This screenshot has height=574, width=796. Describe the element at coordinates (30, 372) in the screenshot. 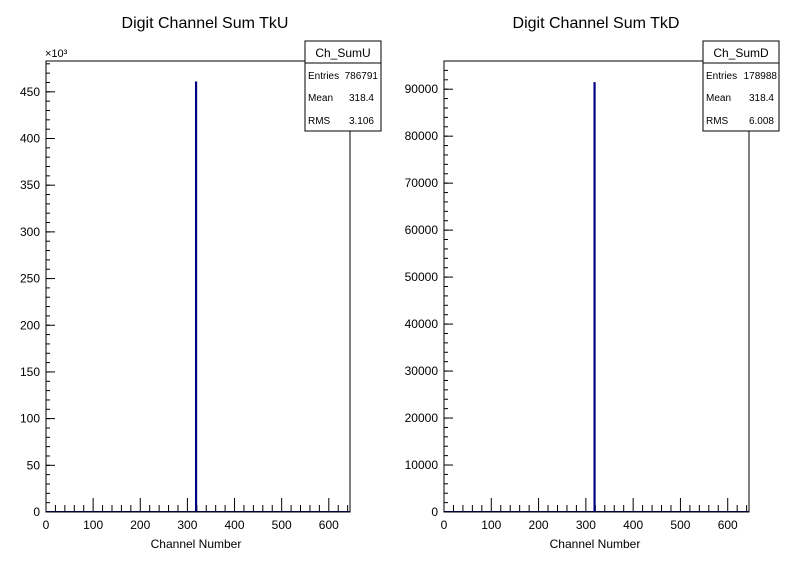

I see `y-tick-label: 150` at that location.